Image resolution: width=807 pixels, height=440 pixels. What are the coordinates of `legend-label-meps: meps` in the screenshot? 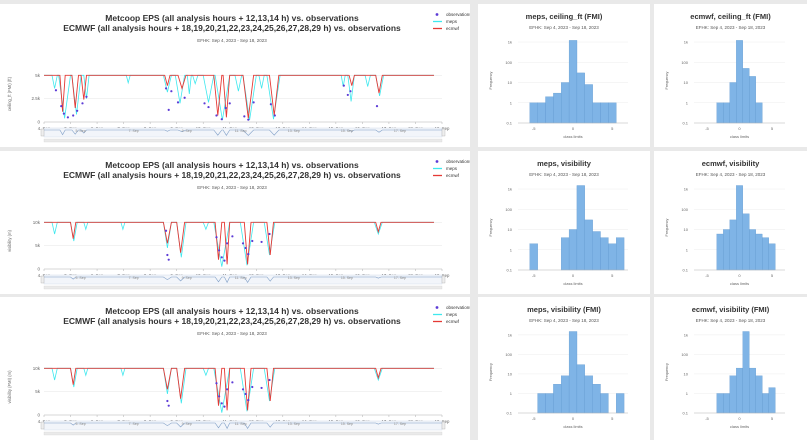 It's located at (452, 21).